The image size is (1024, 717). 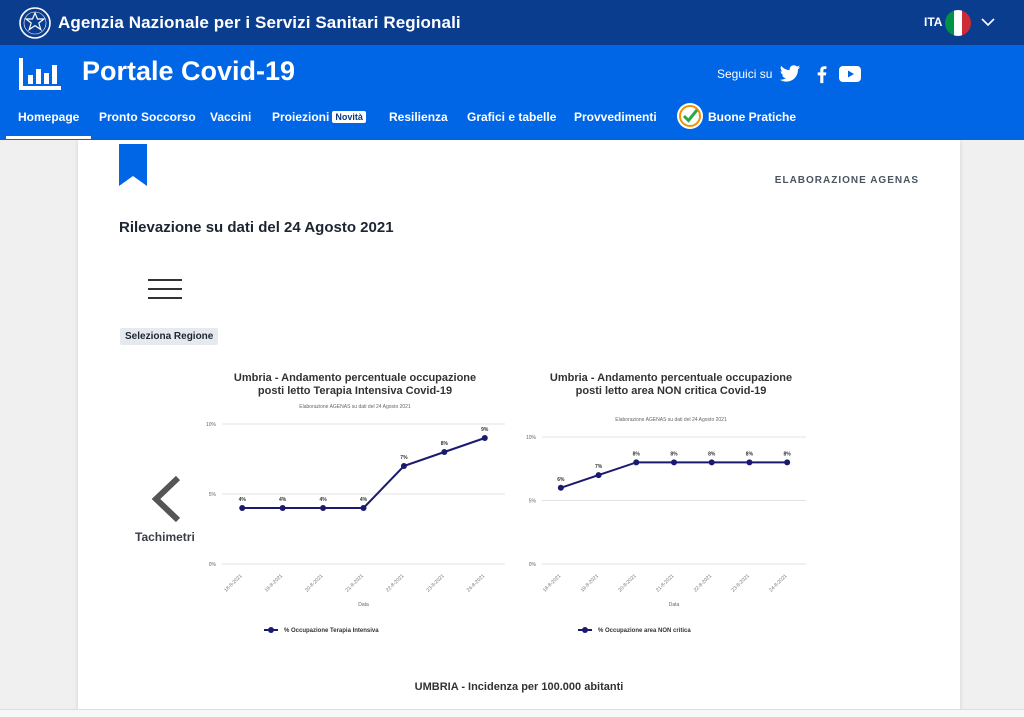 What do you see at coordinates (133, 165) in the screenshot?
I see `bookmark-icon` at bounding box center [133, 165].